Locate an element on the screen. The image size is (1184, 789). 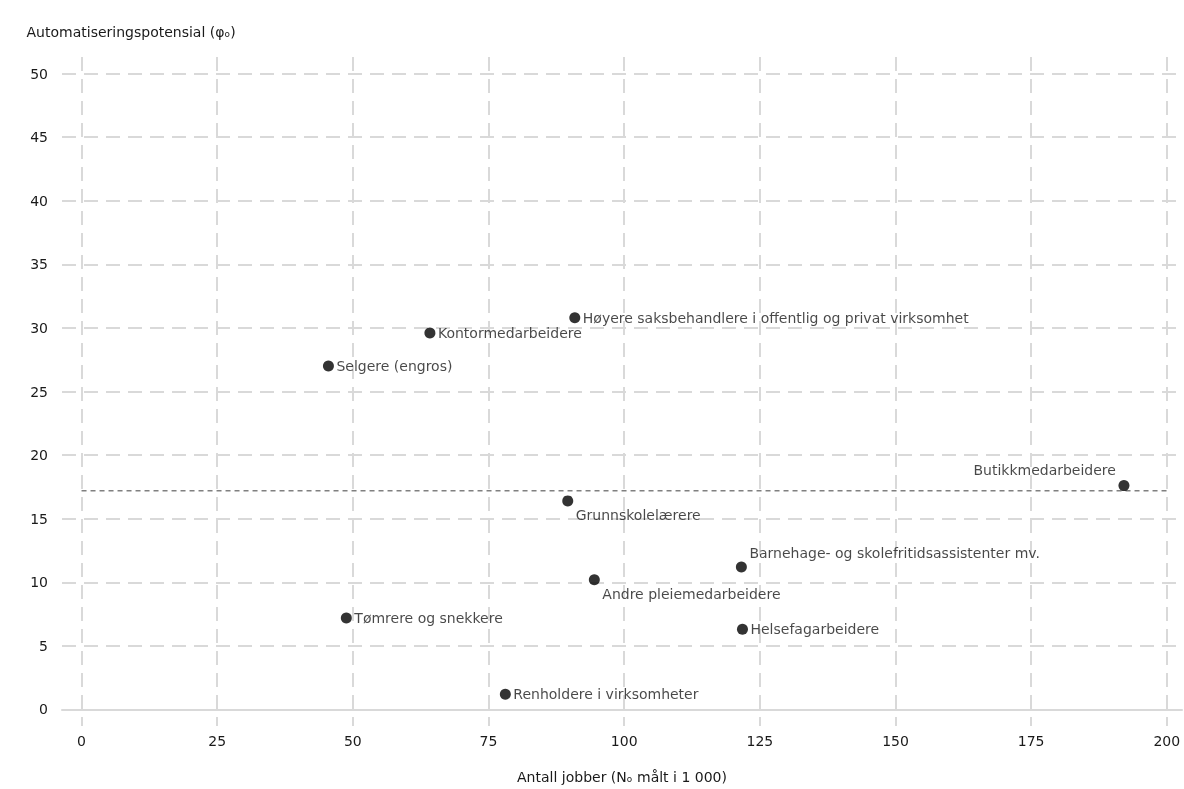
y-tick-label: 40 is located at coordinates (39, 200).